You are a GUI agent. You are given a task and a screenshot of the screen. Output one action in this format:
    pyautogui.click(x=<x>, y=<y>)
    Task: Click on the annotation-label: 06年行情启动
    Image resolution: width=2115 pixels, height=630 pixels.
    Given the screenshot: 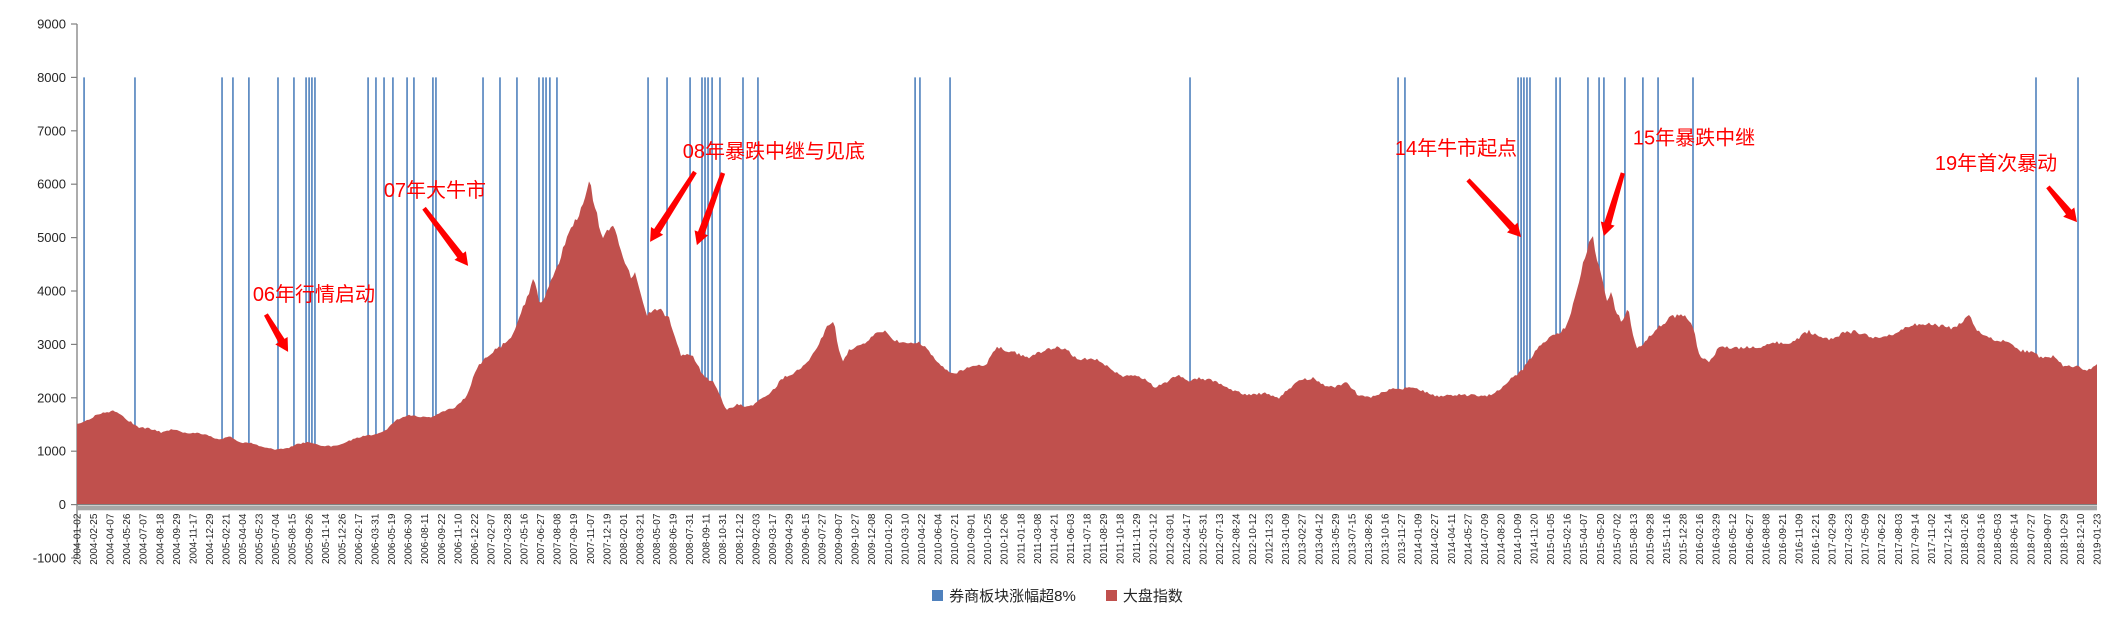 What is the action you would take?
    pyautogui.click(x=314, y=294)
    